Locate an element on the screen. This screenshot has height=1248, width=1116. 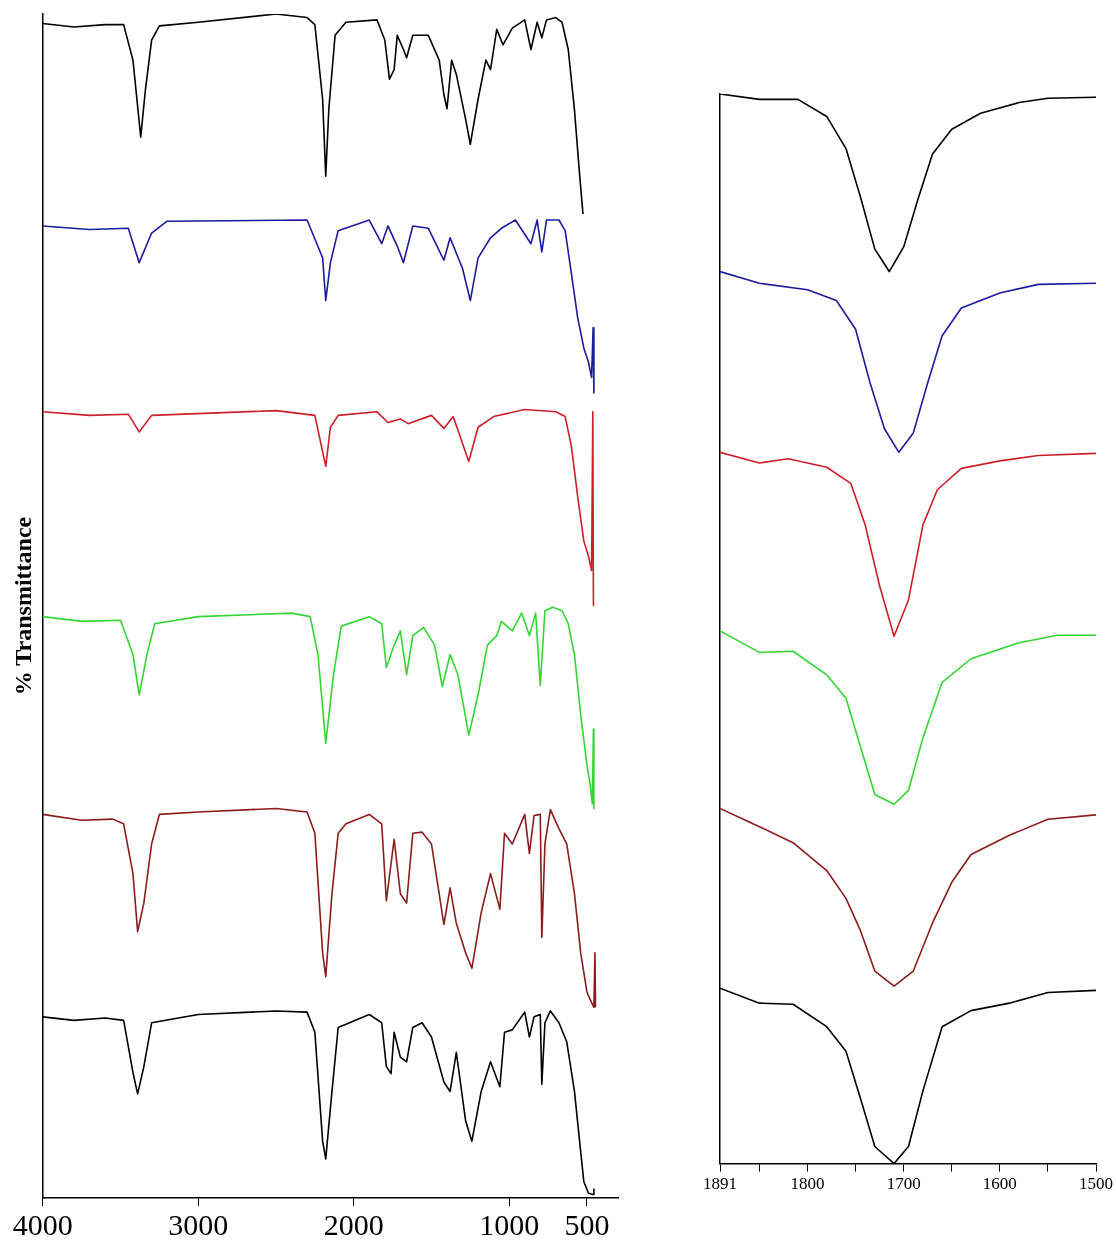
y-axis-title: % Transmittance is located at coordinates (22, 606).